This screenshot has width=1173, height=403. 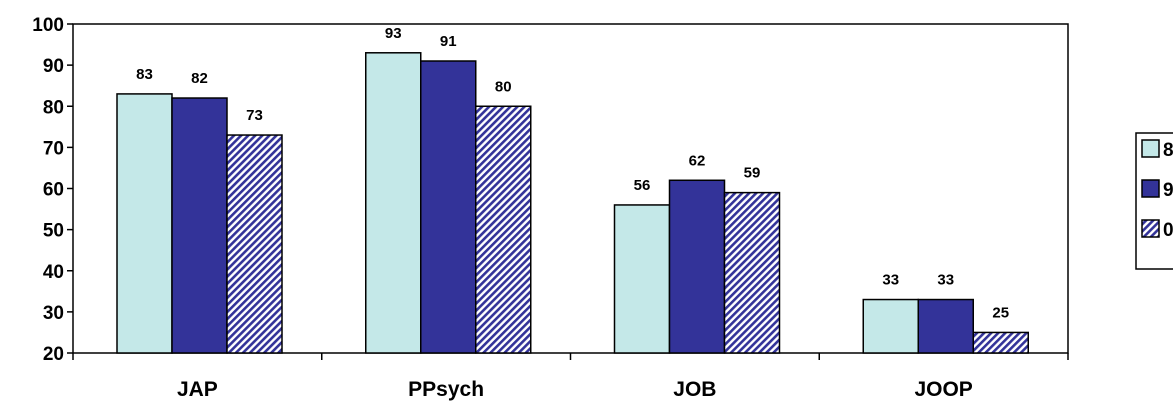 What do you see at coordinates (53, 272) in the screenshot?
I see `y-tick-label: 40` at bounding box center [53, 272].